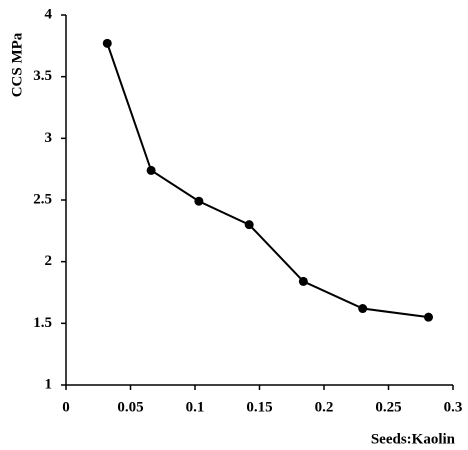  I want to click on y-tick-label: 2.5, so click(42, 199).